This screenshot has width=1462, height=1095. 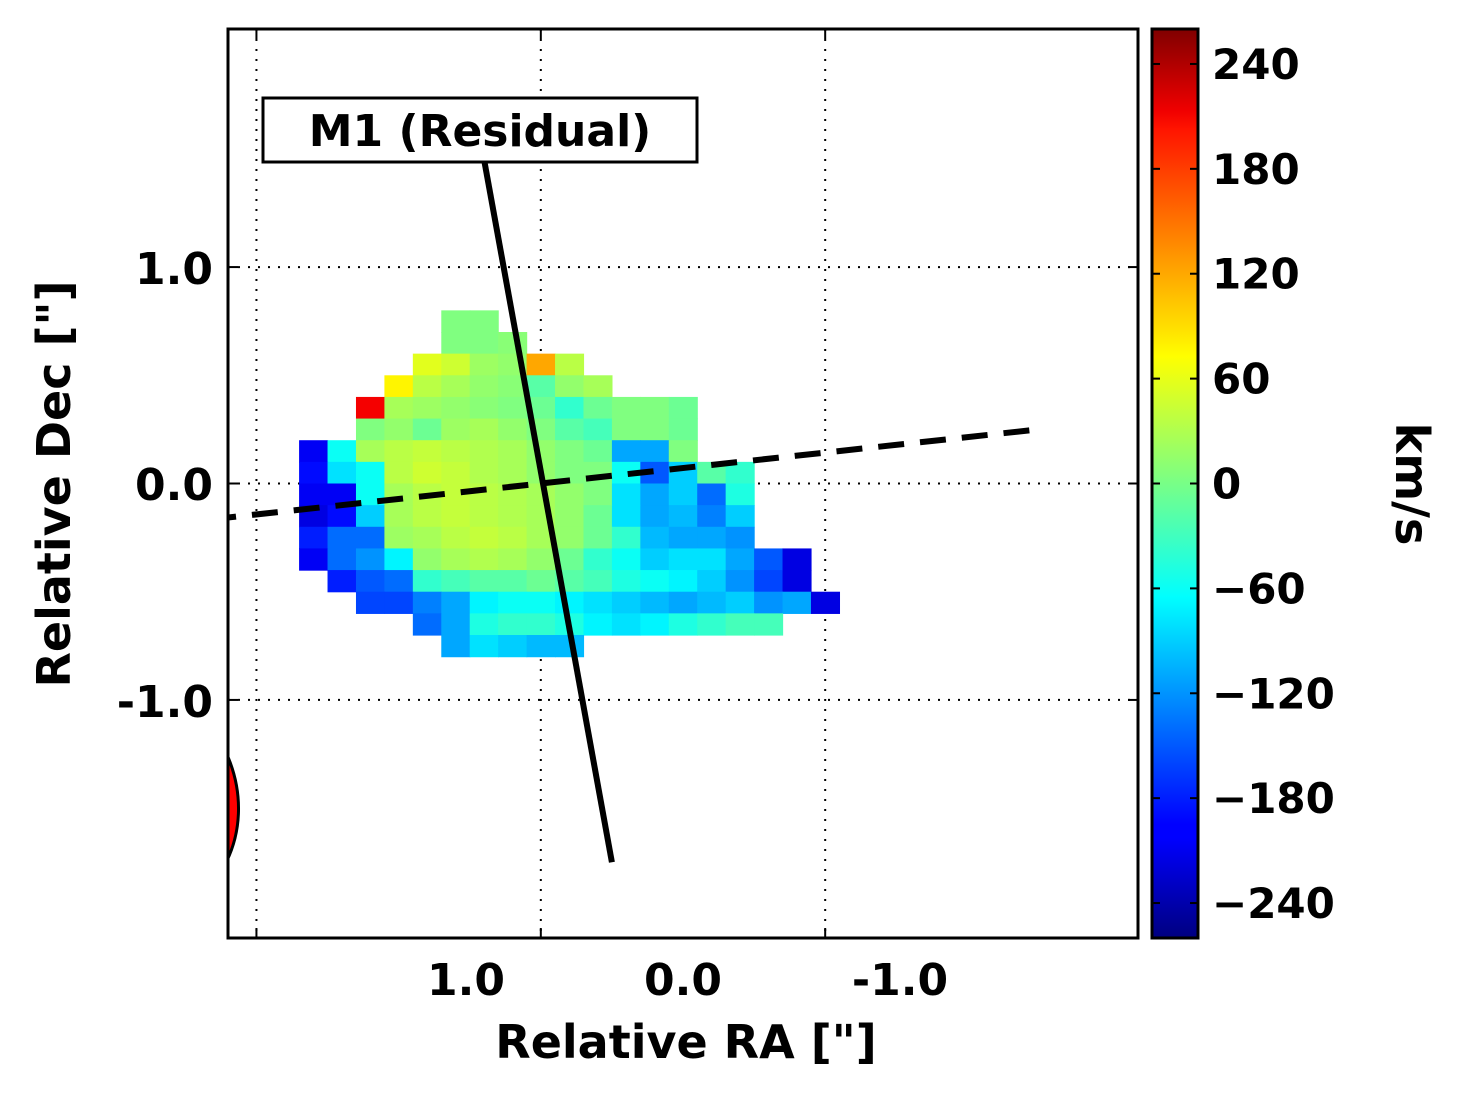 I want to click on velocity-pixel-r11-c12, so click(x=655, y=559).